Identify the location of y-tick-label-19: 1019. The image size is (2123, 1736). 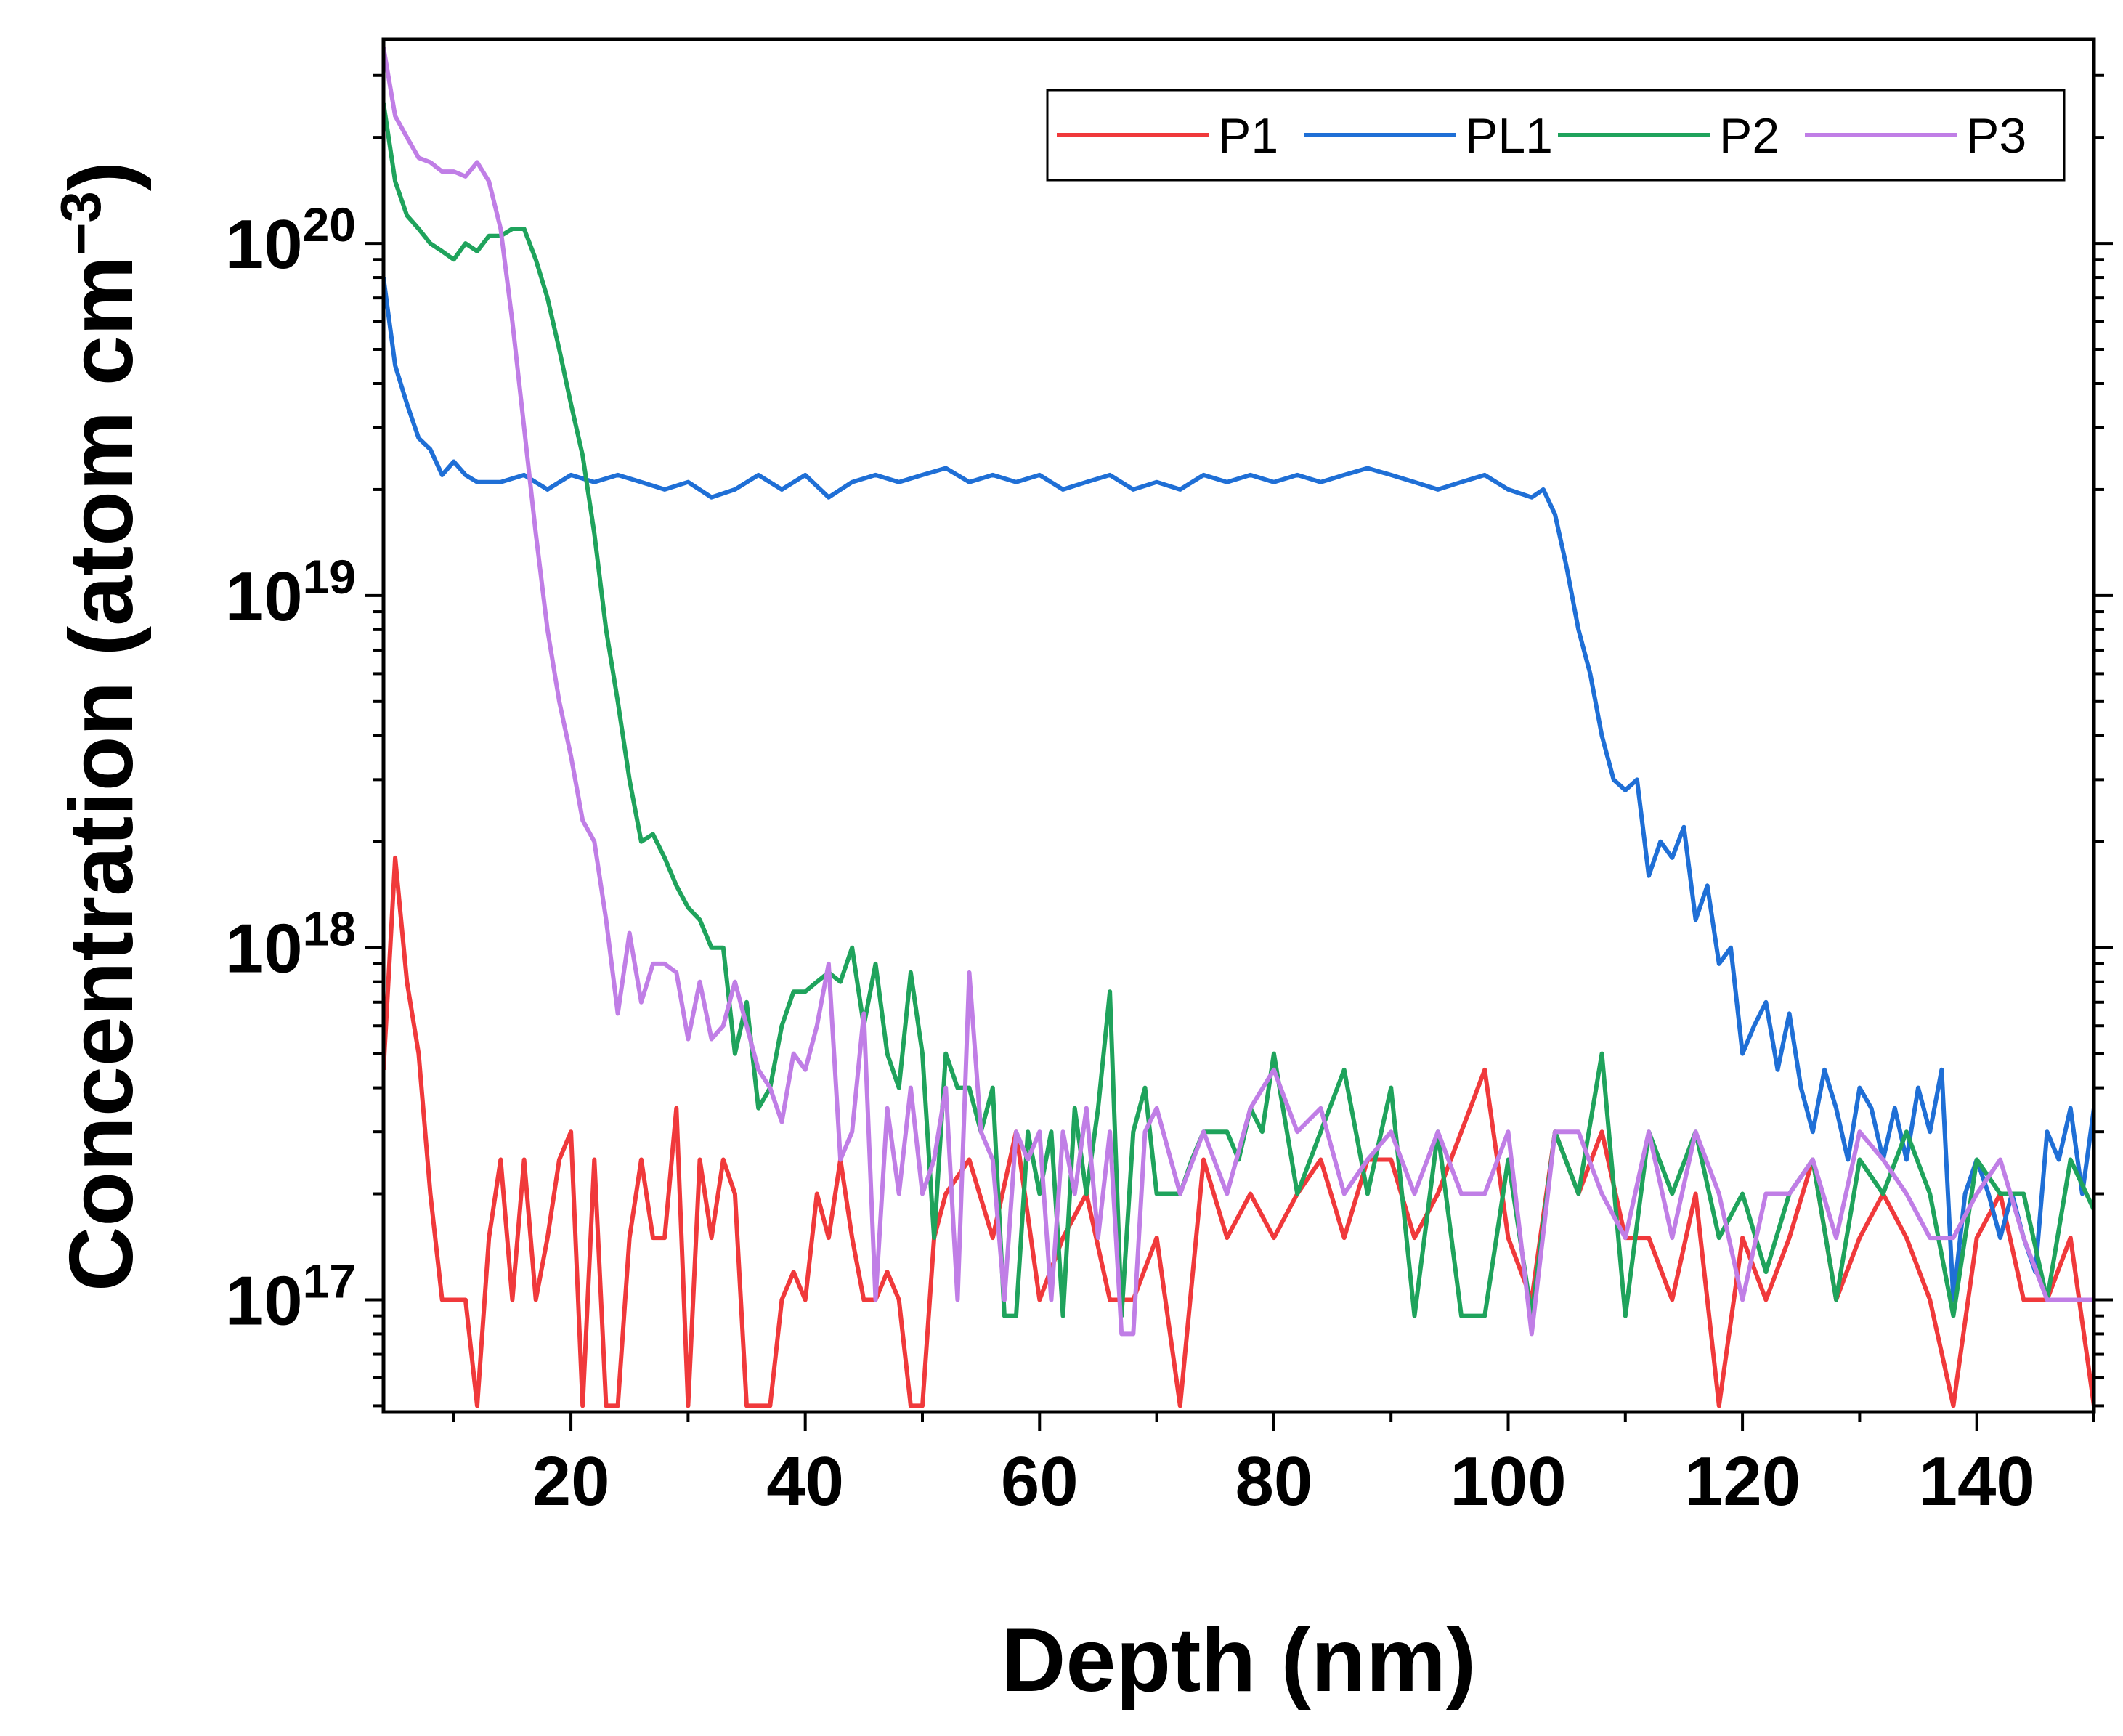
(290, 593).